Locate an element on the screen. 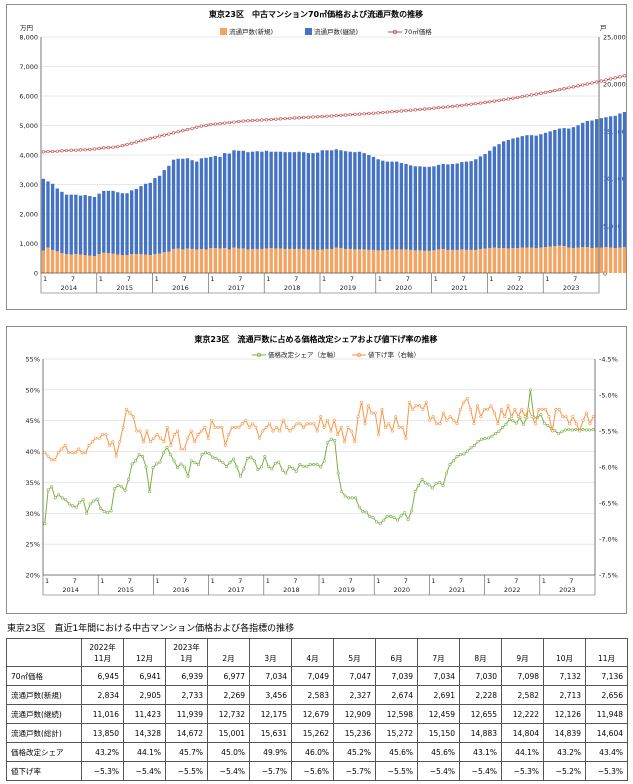 The width and height of the screenshot is (633, 784). chart-legend: 価格改定シェア（左軸） 値下げ率（右軸） is located at coordinates (336, 354).